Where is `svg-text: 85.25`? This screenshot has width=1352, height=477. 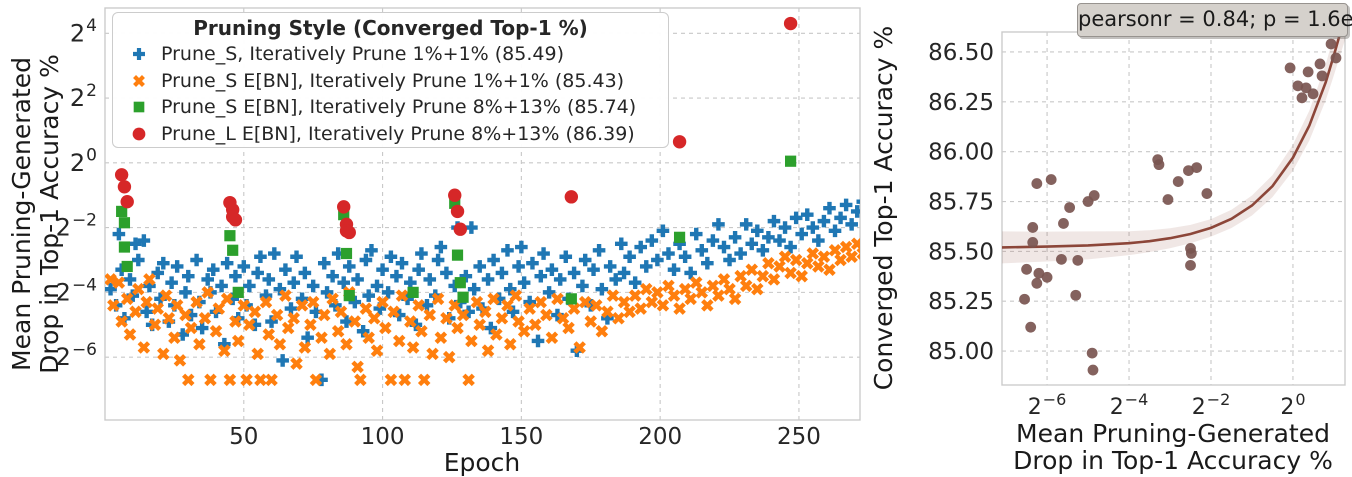 svg-text: 85.25 is located at coordinates (961, 302).